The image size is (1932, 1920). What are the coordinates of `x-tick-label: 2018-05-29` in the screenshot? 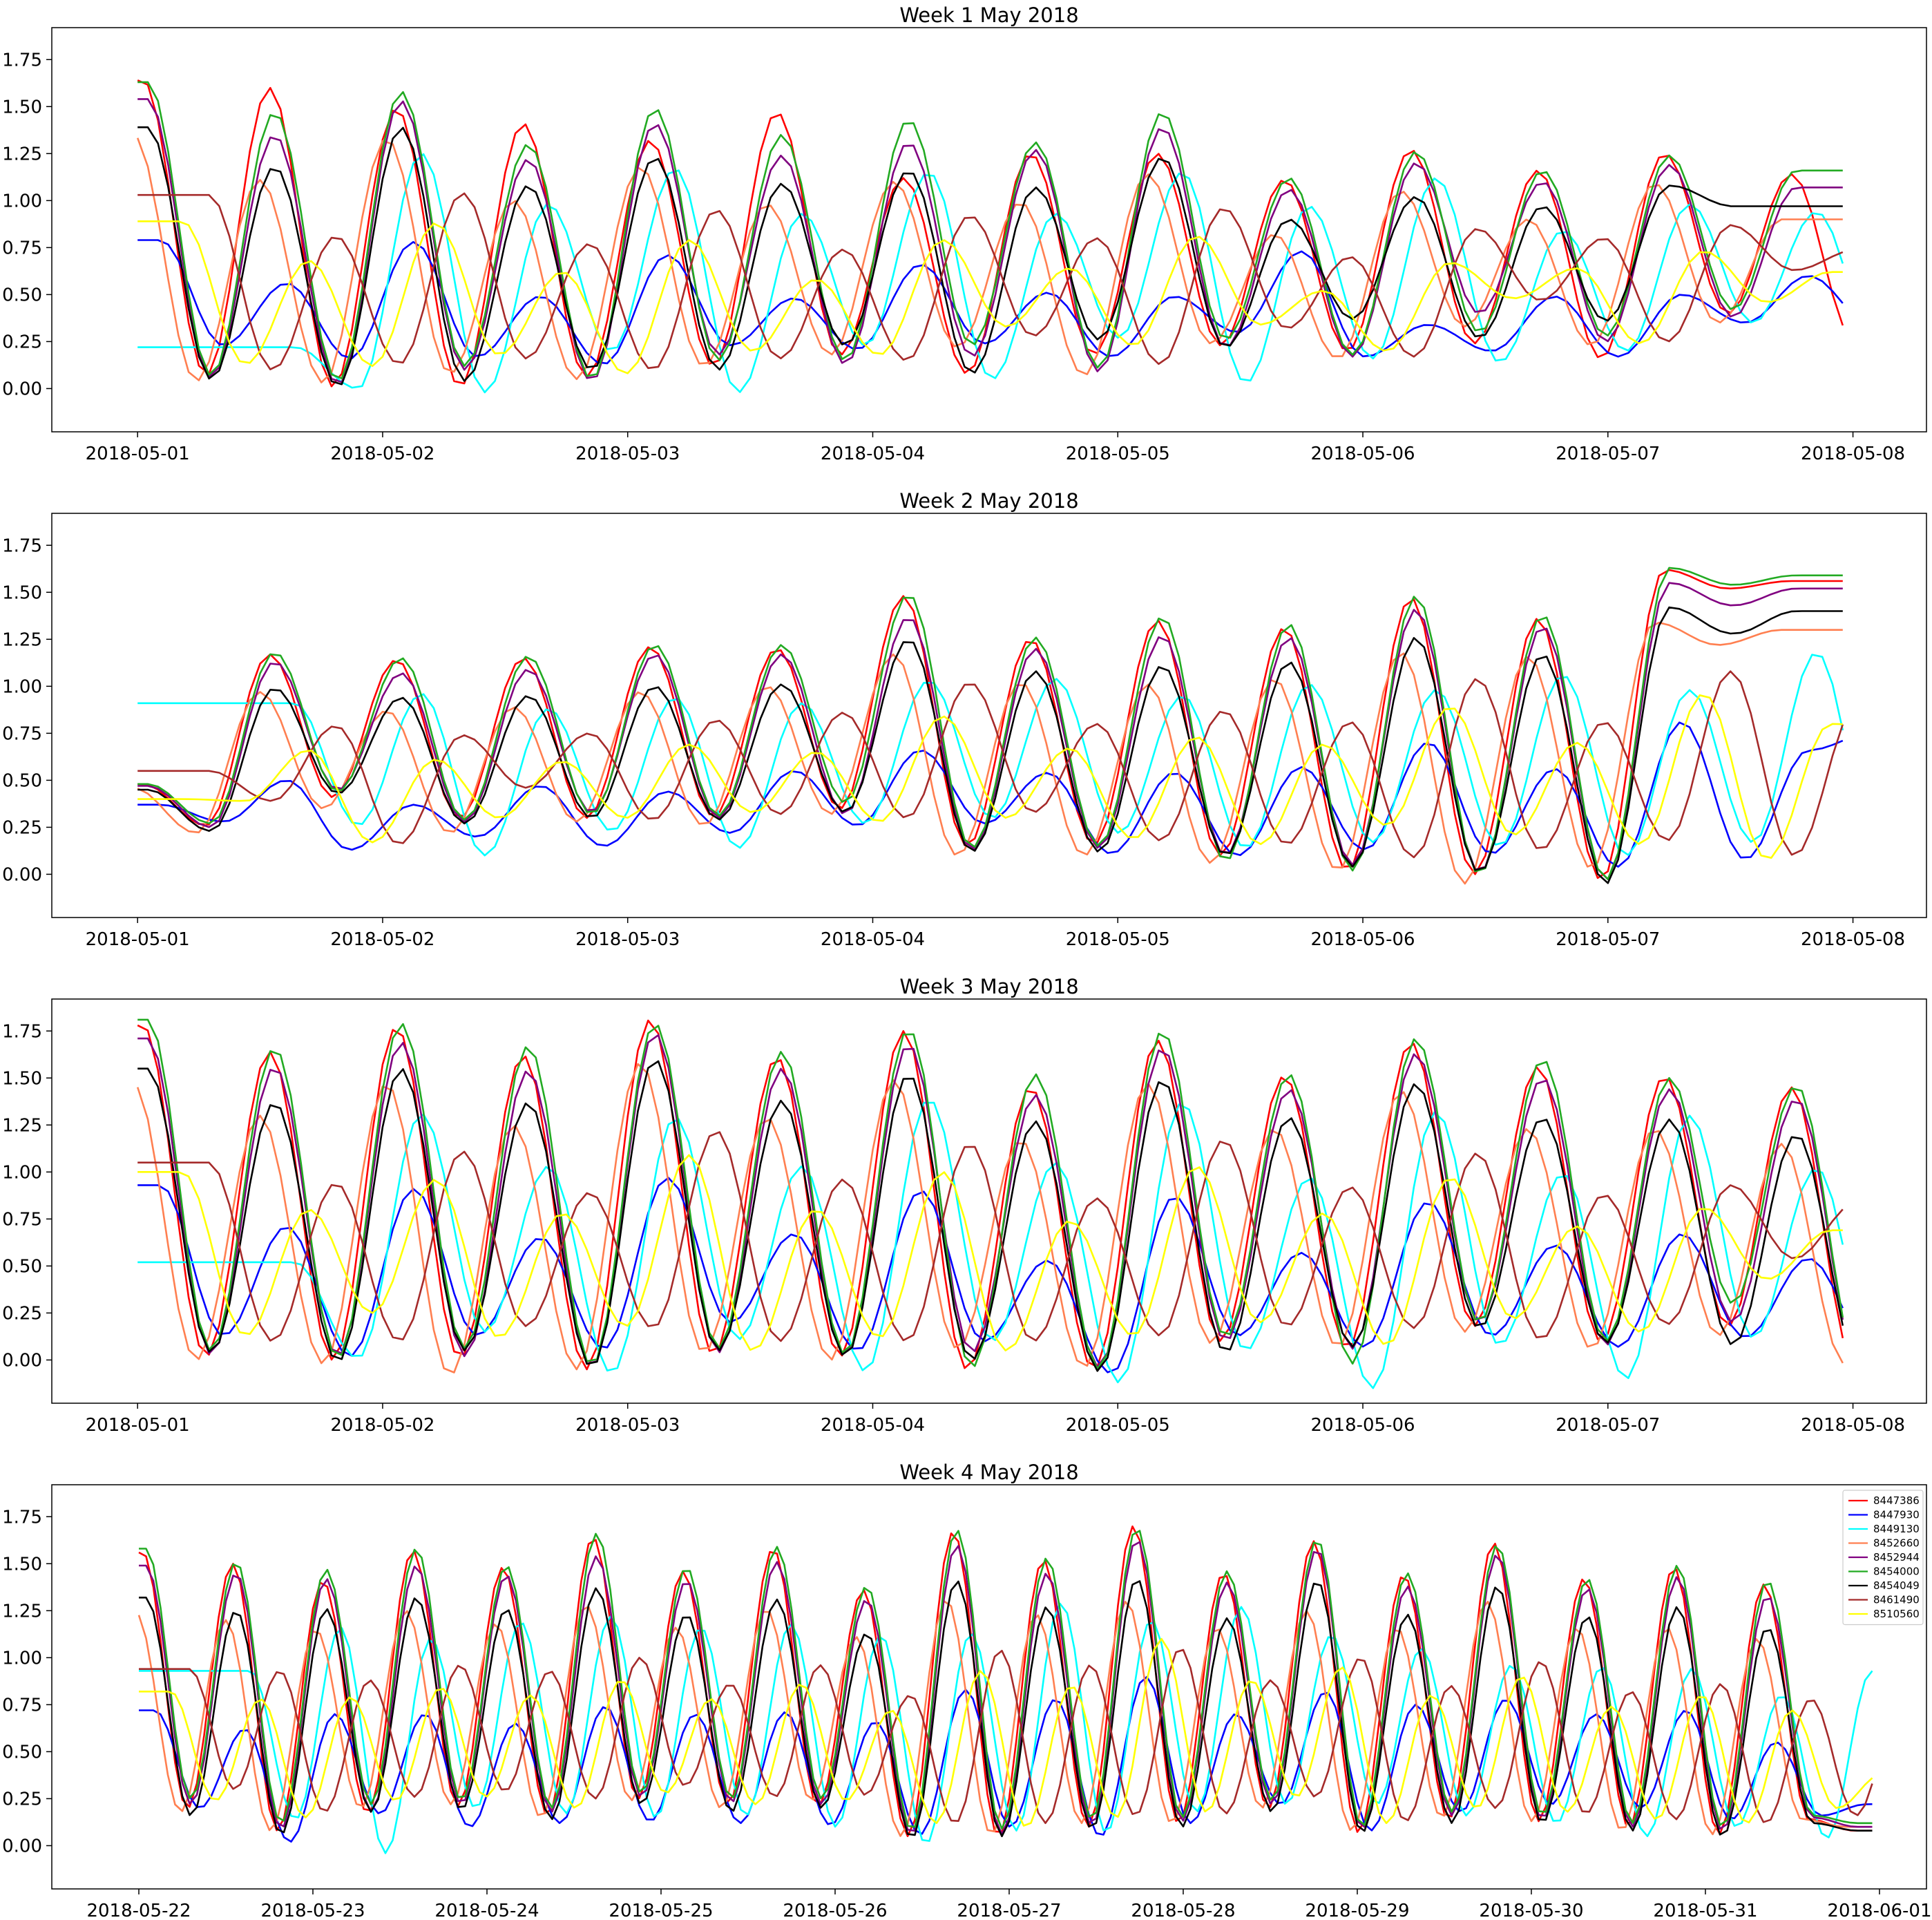 It's located at (1357, 1910).